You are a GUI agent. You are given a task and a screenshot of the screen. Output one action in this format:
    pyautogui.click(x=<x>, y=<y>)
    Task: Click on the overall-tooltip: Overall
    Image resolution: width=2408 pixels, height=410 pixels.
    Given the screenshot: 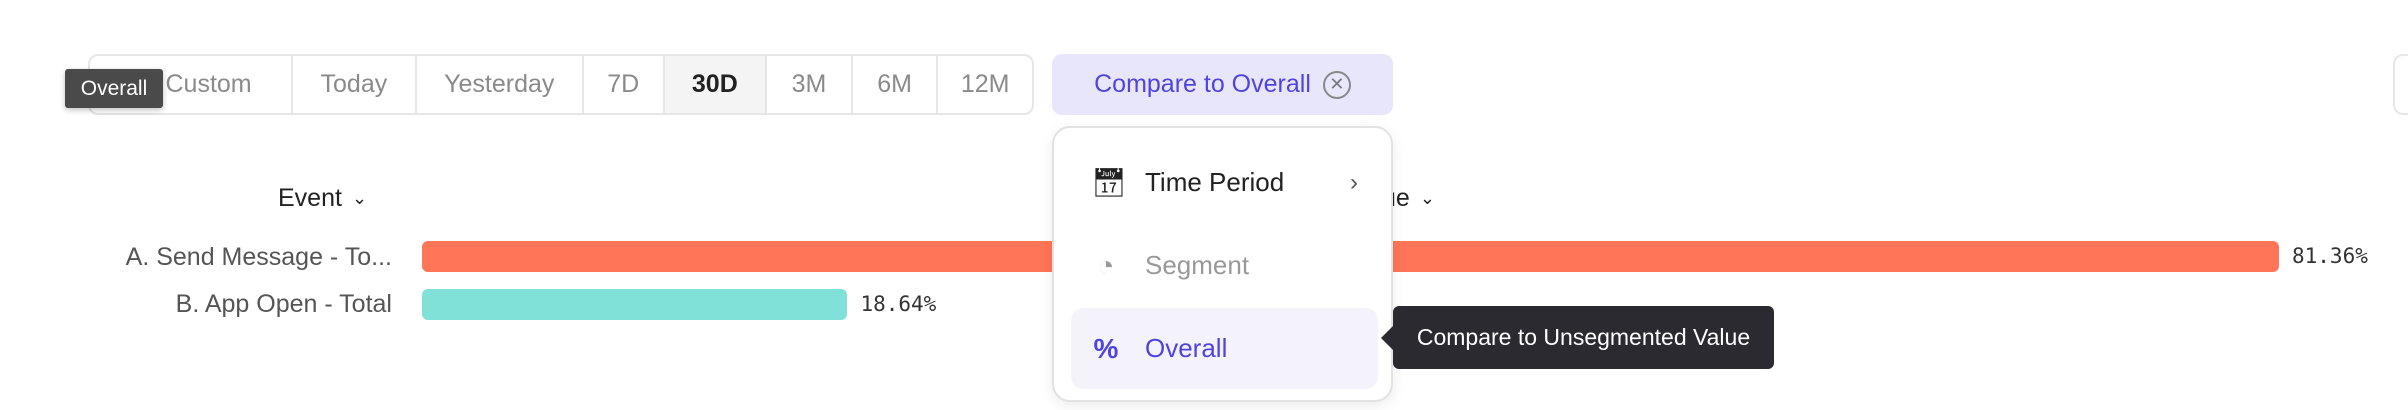 What is the action you would take?
    pyautogui.click(x=114, y=88)
    